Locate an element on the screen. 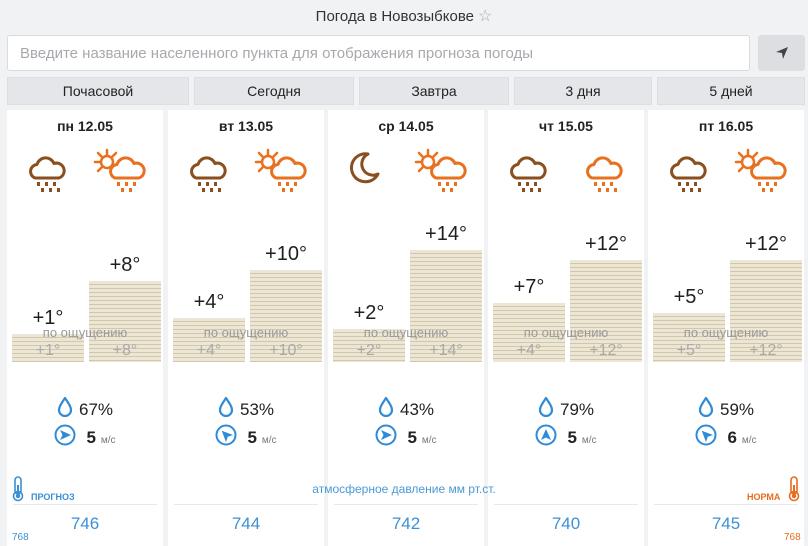 This screenshot has height=546, width=808. pressure-scale-right: 768 is located at coordinates (792, 537).